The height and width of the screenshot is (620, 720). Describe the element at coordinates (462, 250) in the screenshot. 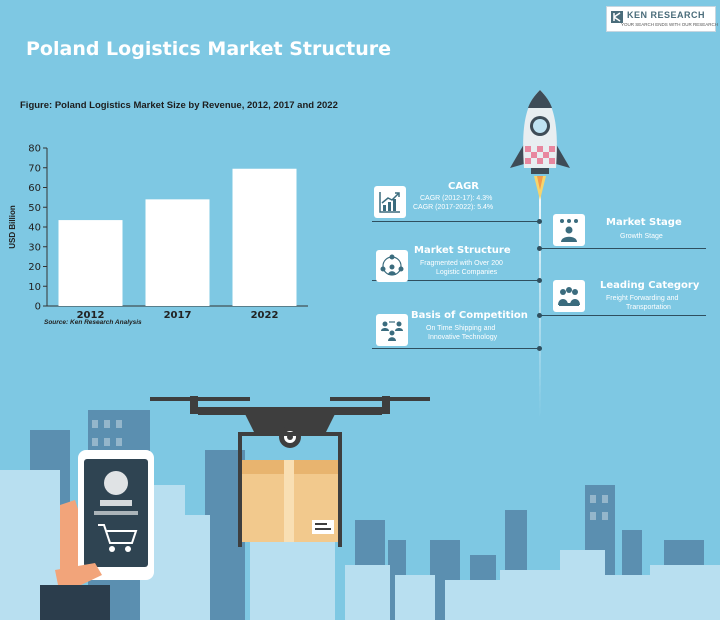

I see `market-structure-title: Market Structure` at that location.